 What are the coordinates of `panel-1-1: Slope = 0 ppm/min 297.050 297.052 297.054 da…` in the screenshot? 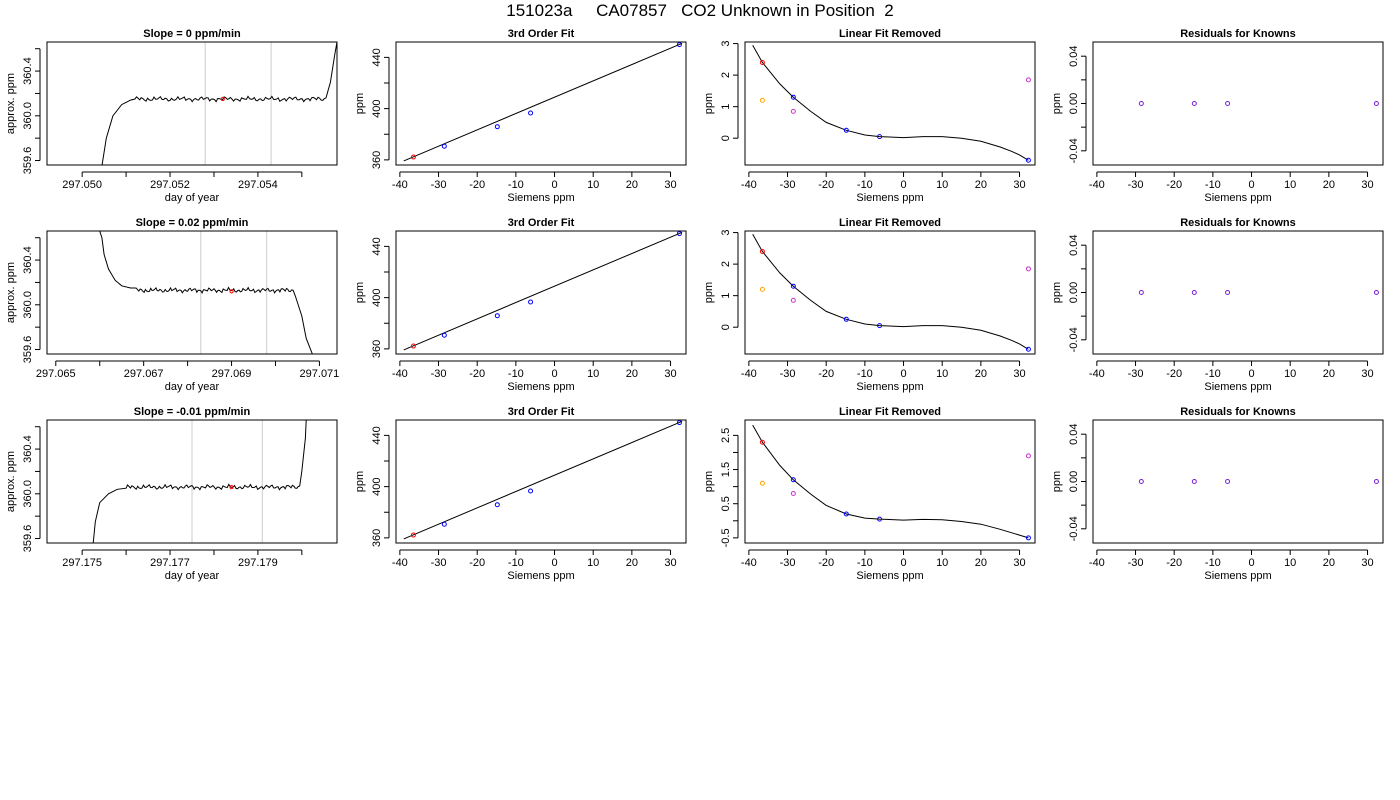 It's located at (171, 116).